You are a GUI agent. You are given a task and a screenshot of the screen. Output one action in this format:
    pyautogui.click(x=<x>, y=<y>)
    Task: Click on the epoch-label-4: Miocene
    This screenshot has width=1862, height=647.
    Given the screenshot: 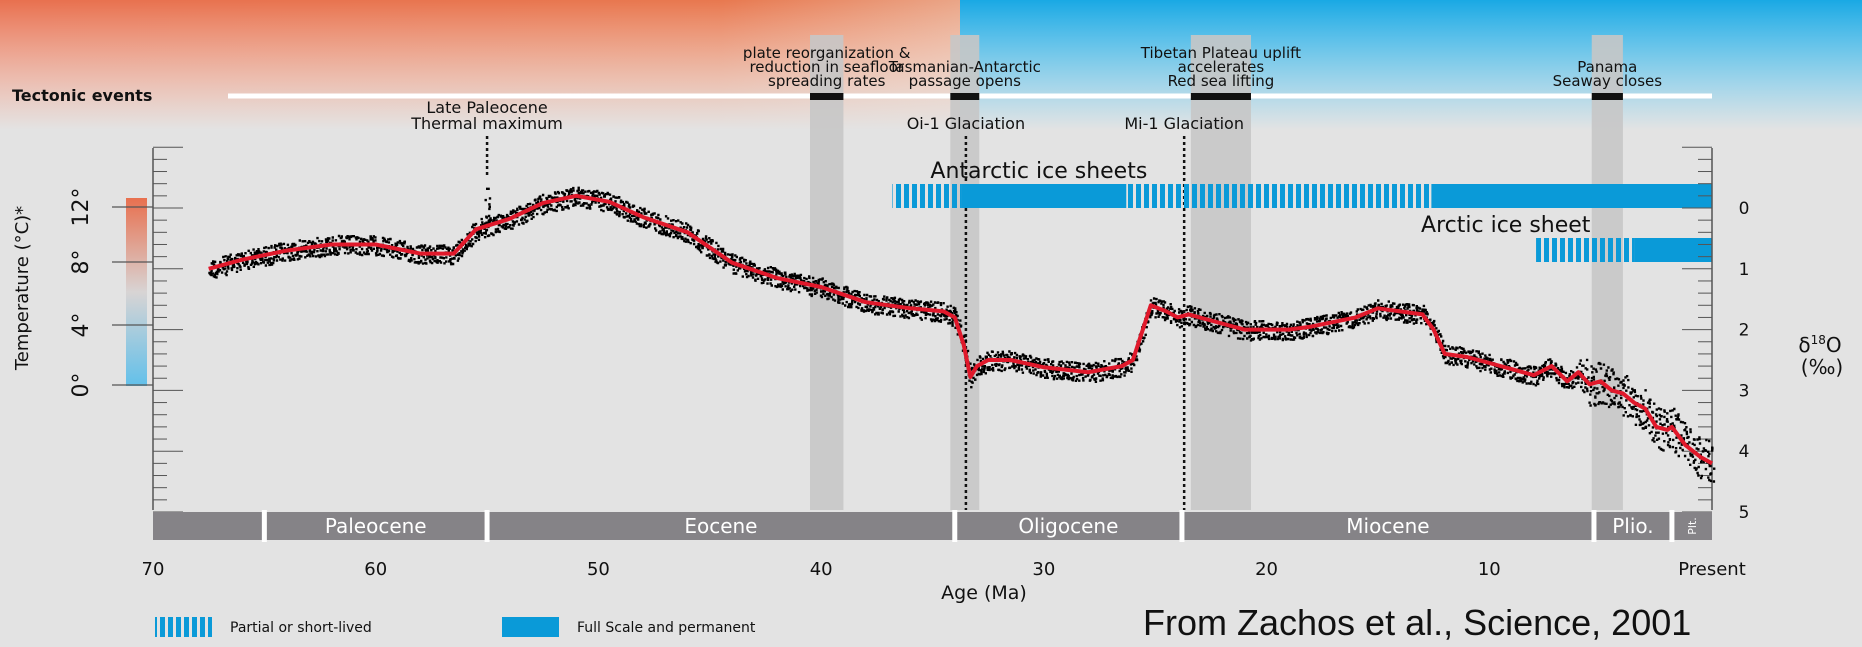 What is the action you would take?
    pyautogui.click(x=1387, y=526)
    